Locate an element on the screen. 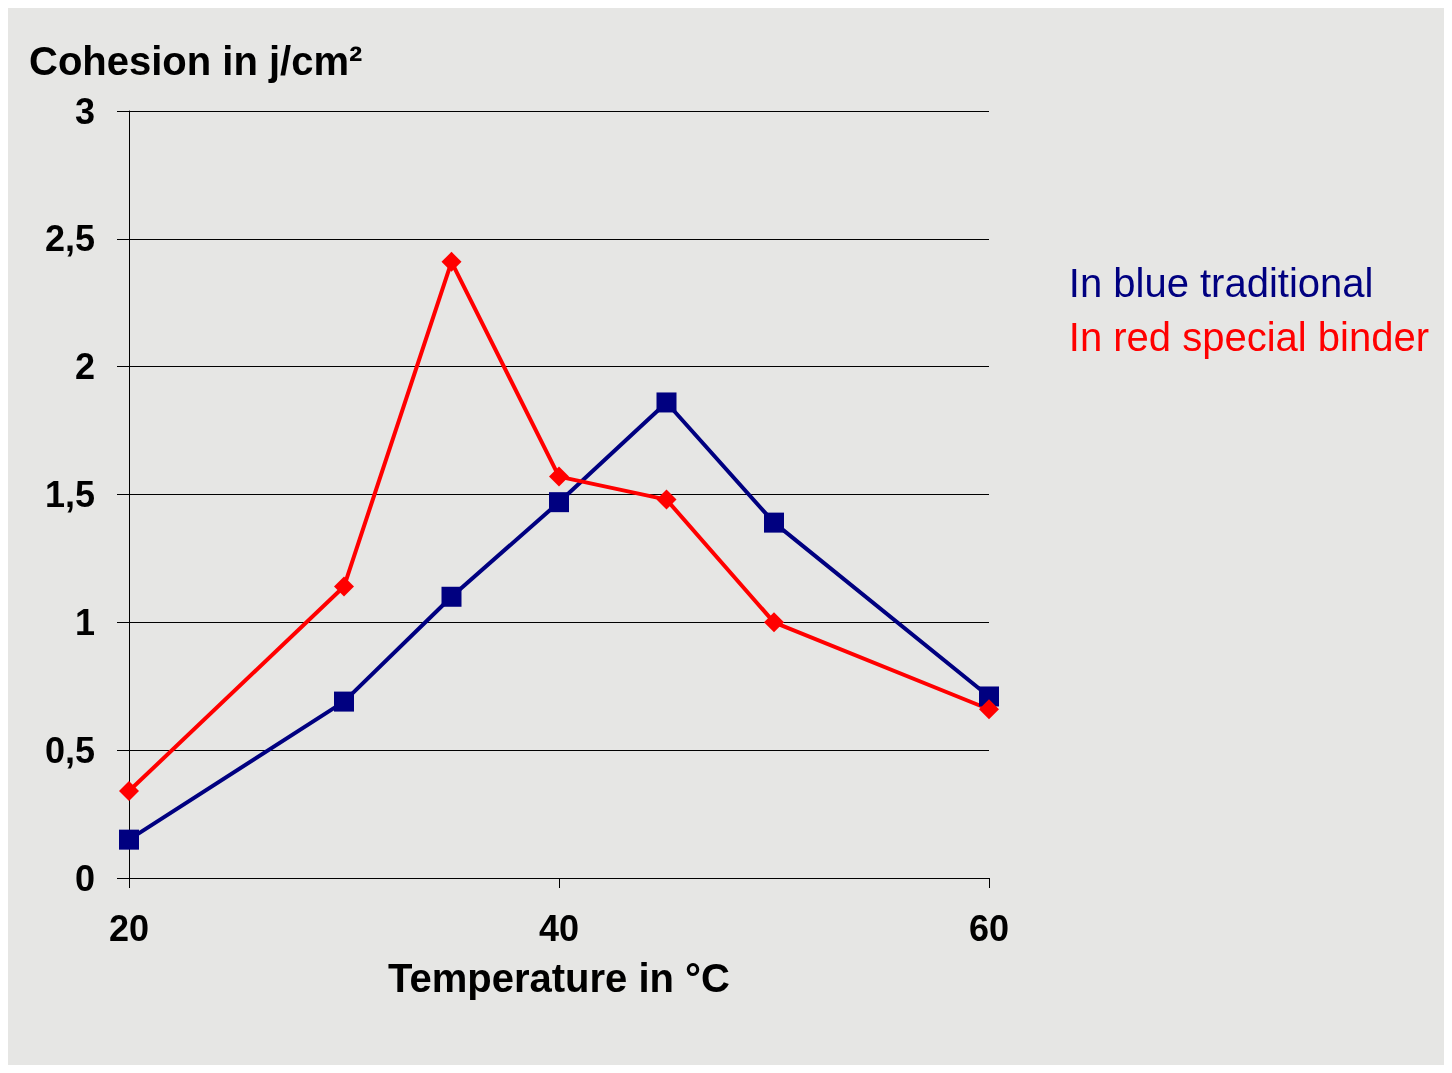 The height and width of the screenshot is (1073, 1452). text: In red special binder is located at coordinates (1248, 337).